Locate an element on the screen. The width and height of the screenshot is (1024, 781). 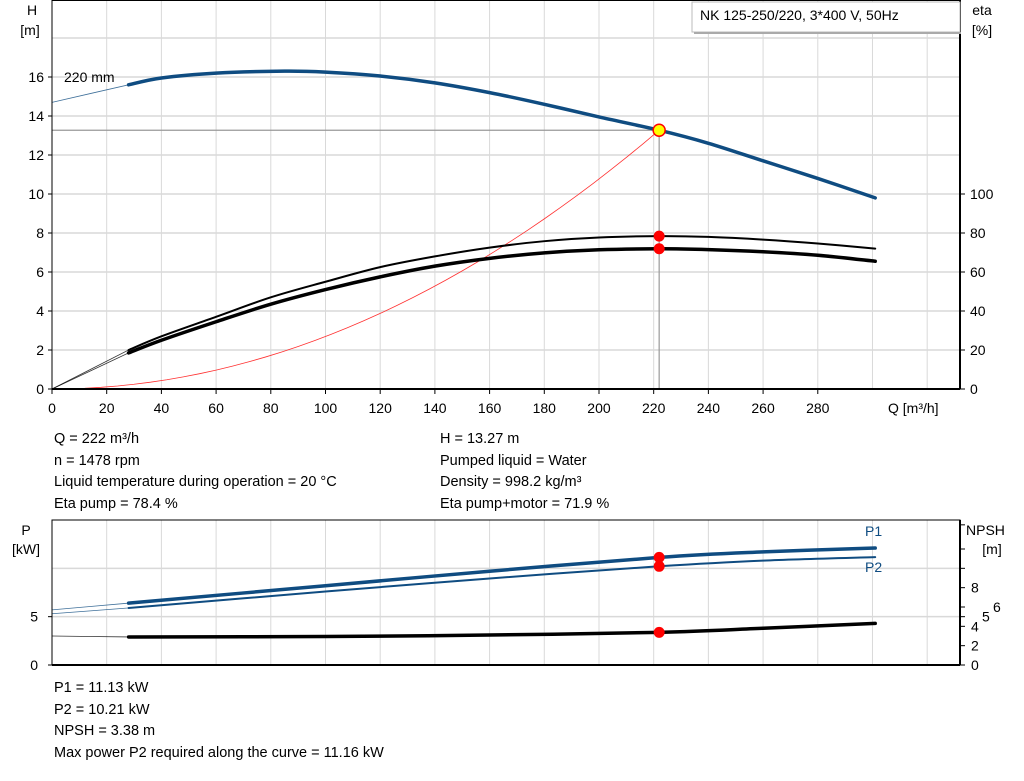
density-value: Density = 998.2 kg/m³ is located at coordinates (511, 482).